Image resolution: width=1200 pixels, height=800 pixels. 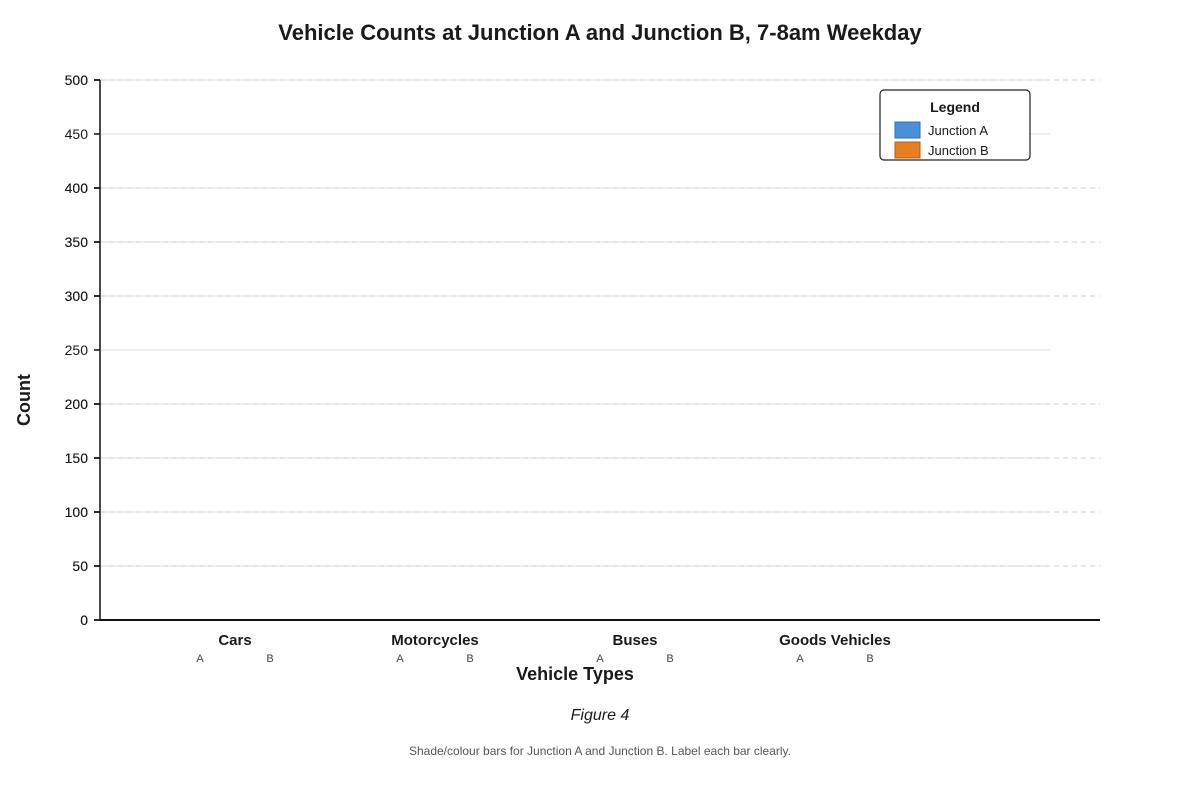 What do you see at coordinates (77, 134) in the screenshot?
I see `y-tick-label: 450` at bounding box center [77, 134].